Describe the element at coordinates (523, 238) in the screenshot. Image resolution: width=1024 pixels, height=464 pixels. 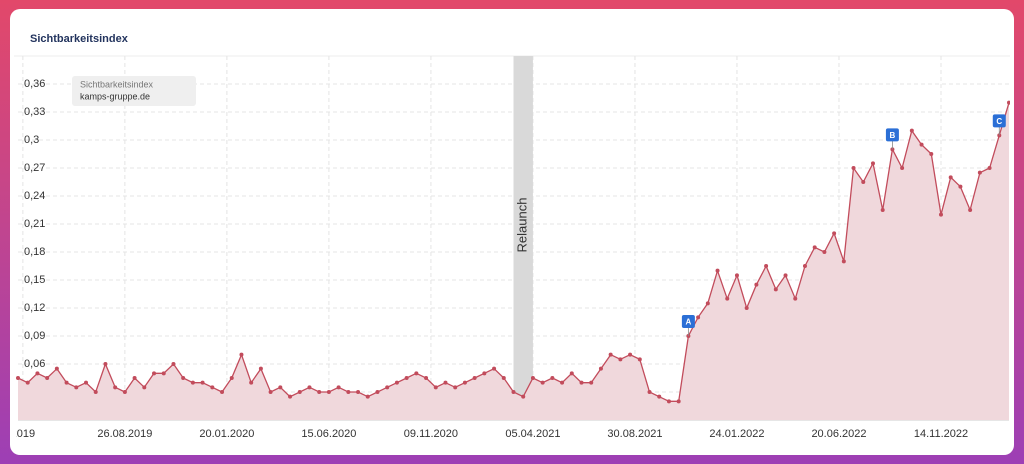
I see `band` at that location.